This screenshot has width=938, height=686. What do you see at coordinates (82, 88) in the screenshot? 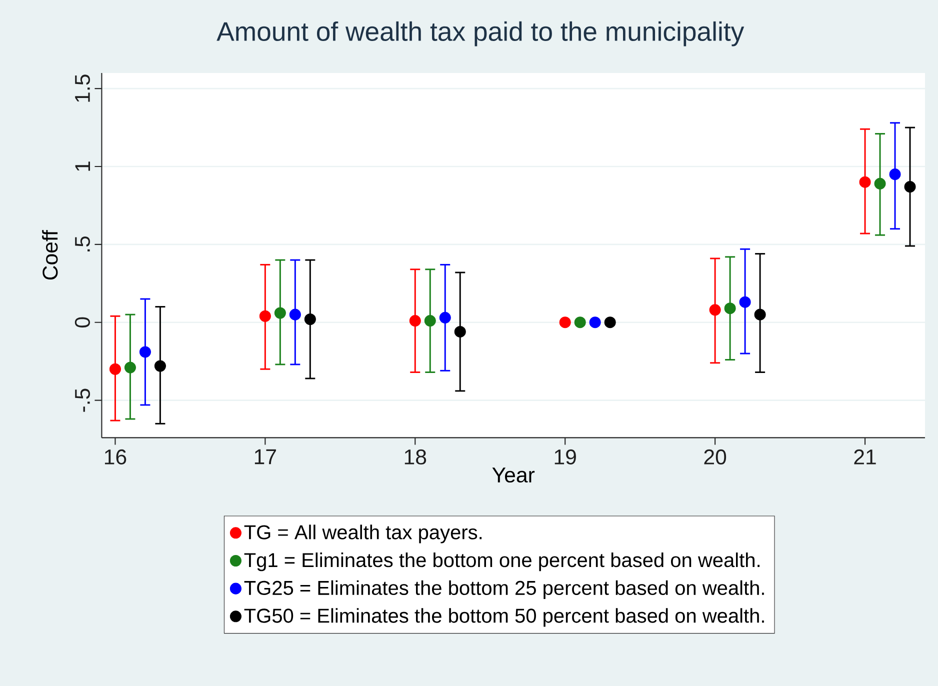
I see `y-tick-label: 1.5` at bounding box center [82, 88].